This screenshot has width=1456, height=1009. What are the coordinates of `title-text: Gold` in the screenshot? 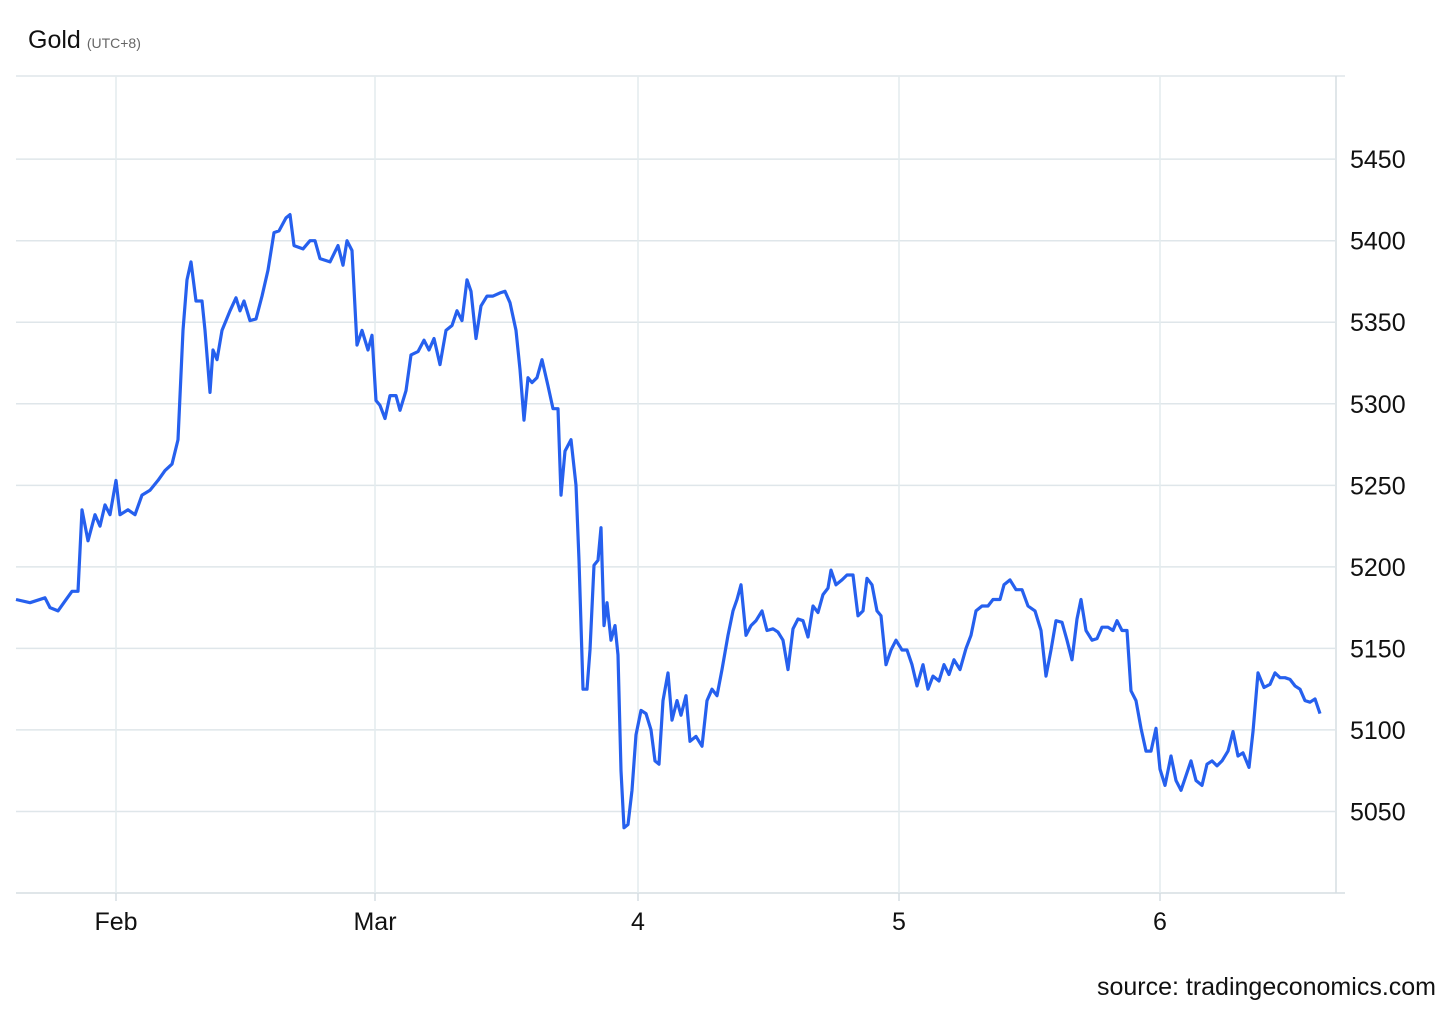 It's located at (54, 40).